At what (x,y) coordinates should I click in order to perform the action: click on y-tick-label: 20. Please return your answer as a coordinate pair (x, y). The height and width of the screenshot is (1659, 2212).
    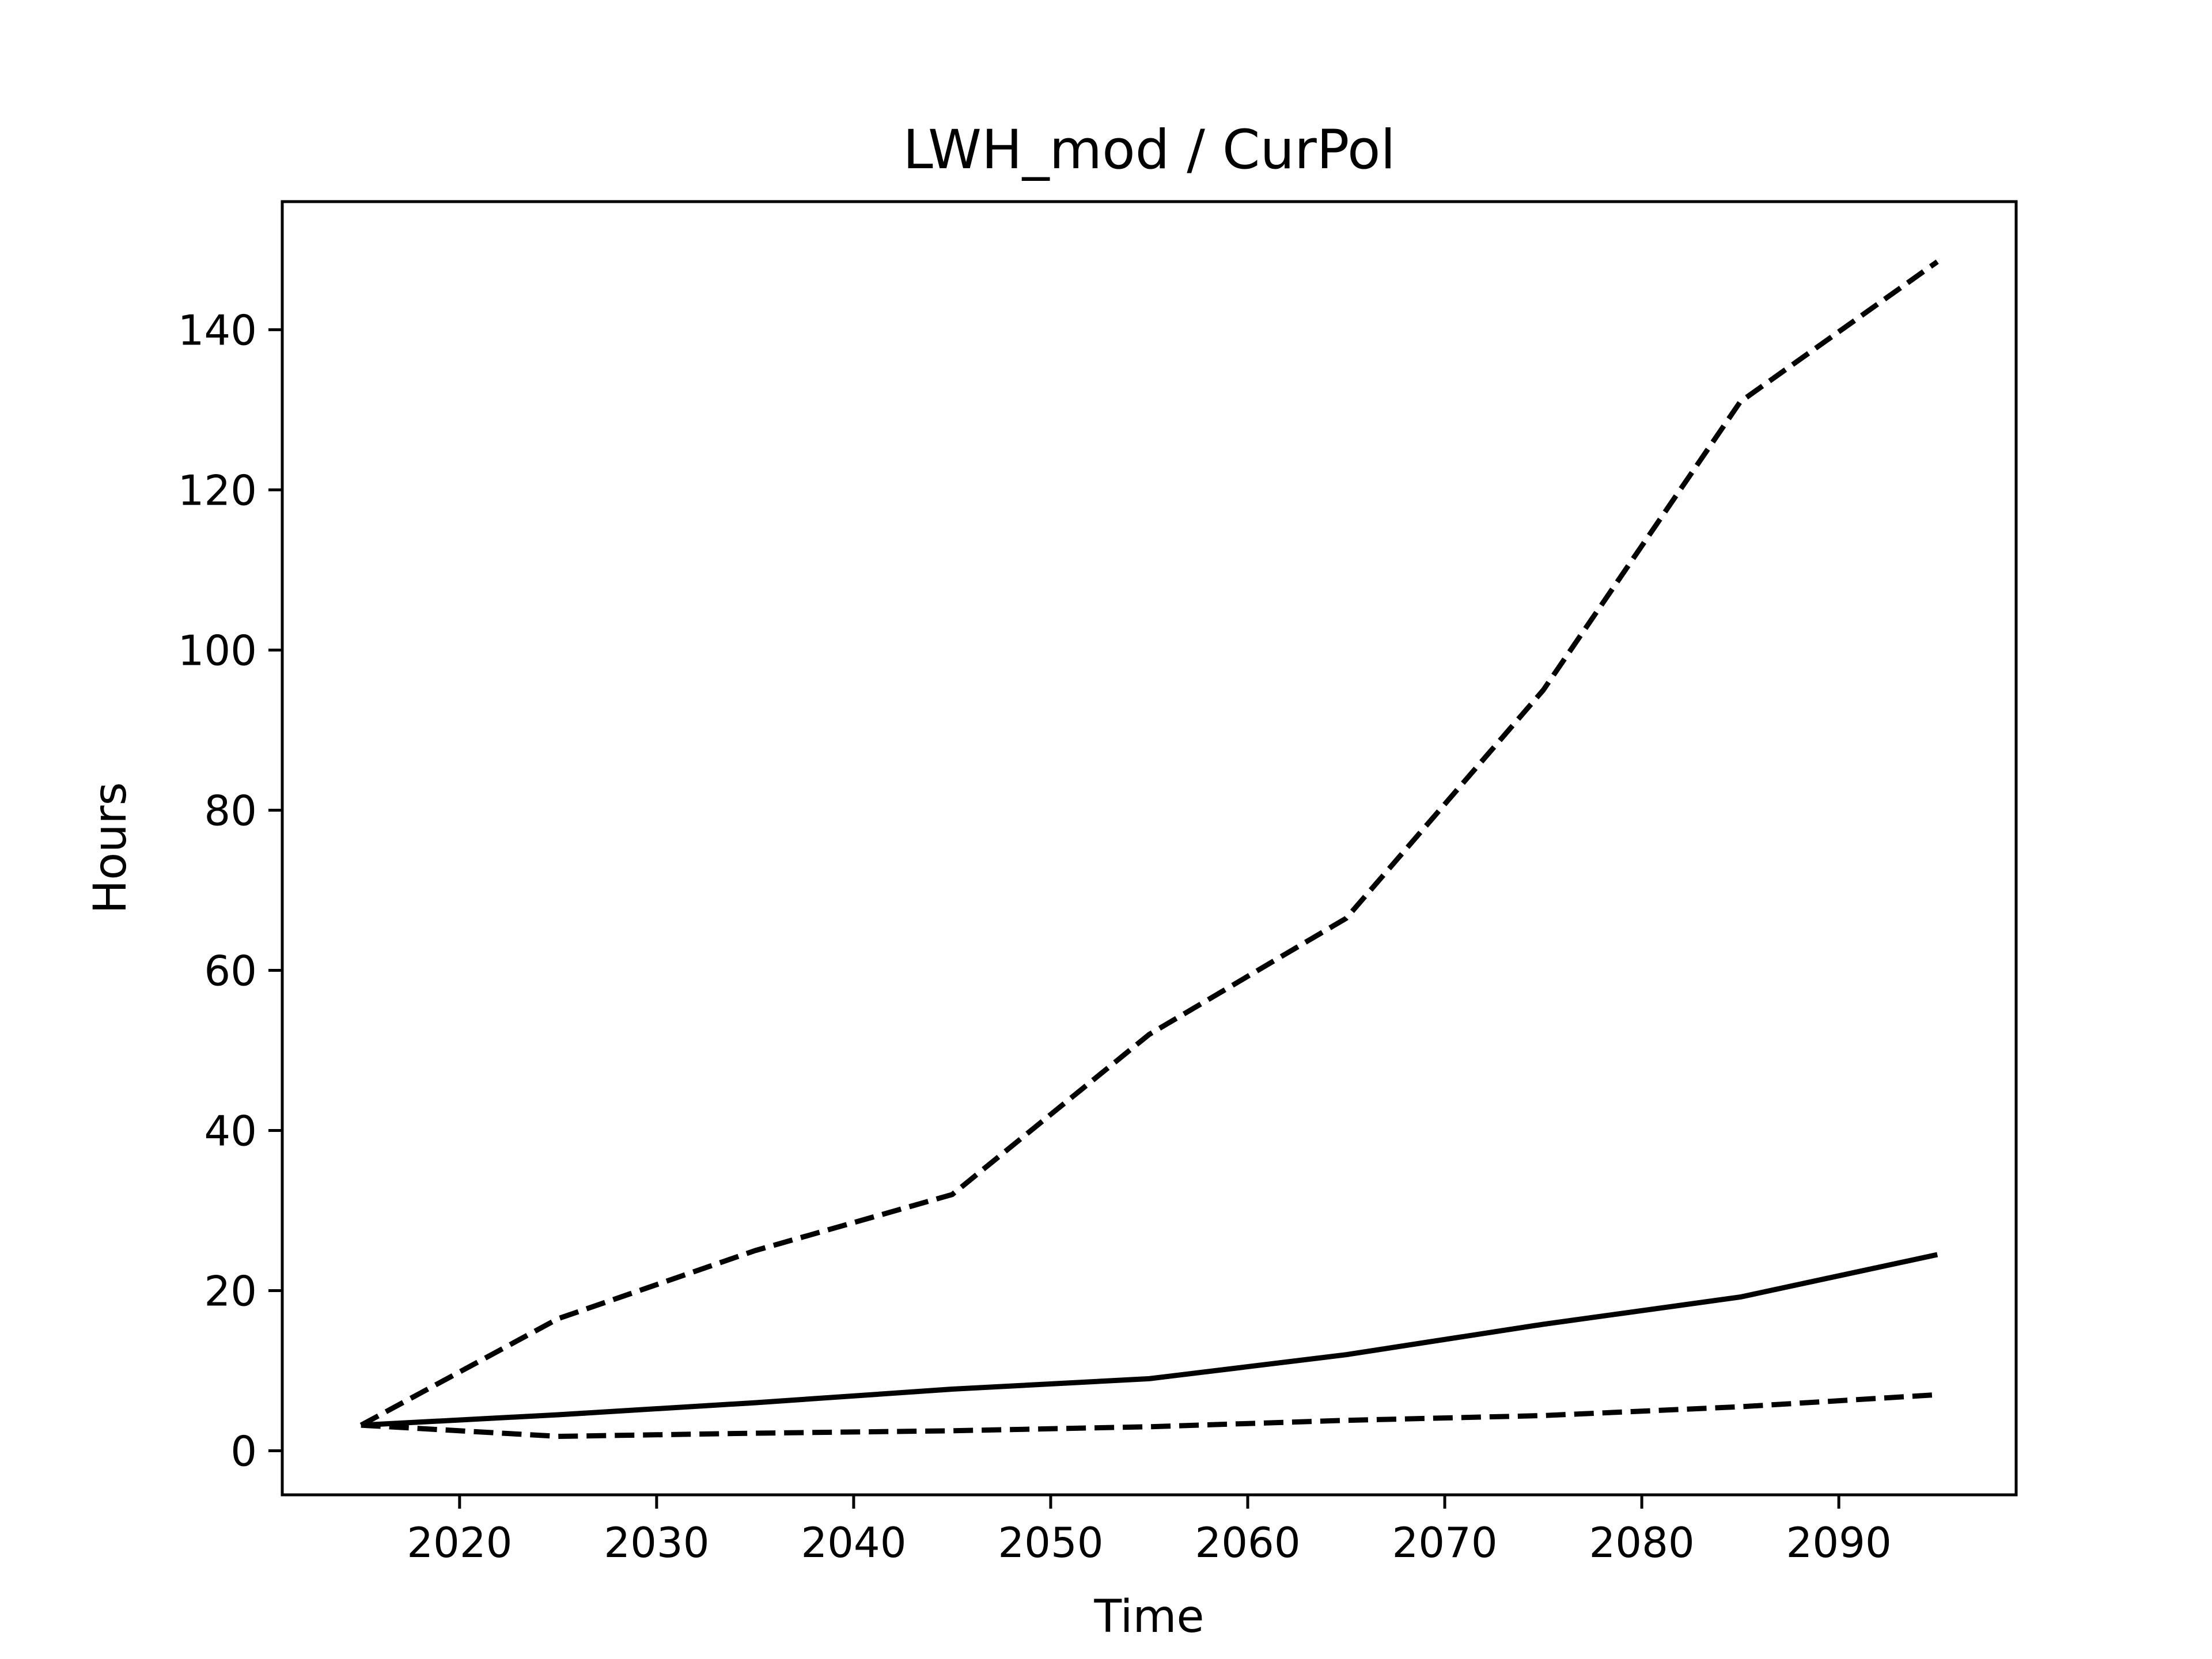
    Looking at the image, I should click on (230, 1291).